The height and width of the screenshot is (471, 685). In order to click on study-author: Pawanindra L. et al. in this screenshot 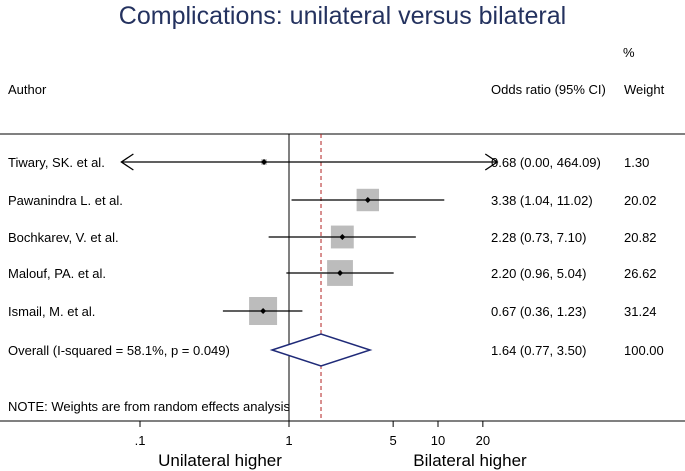, I will do `click(65, 200)`.